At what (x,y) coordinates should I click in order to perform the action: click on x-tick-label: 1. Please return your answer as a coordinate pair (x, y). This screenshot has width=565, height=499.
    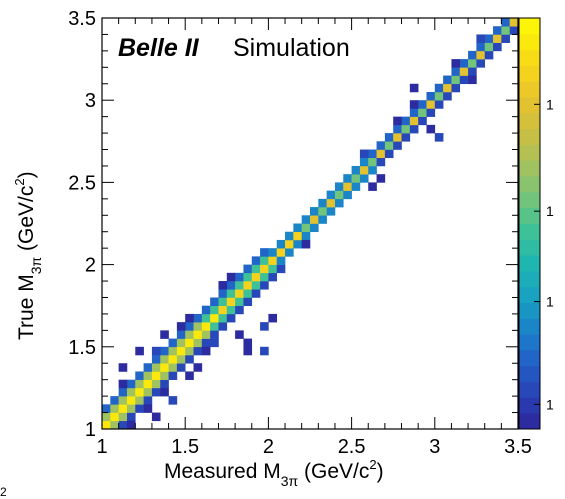
    Looking at the image, I should click on (101, 447).